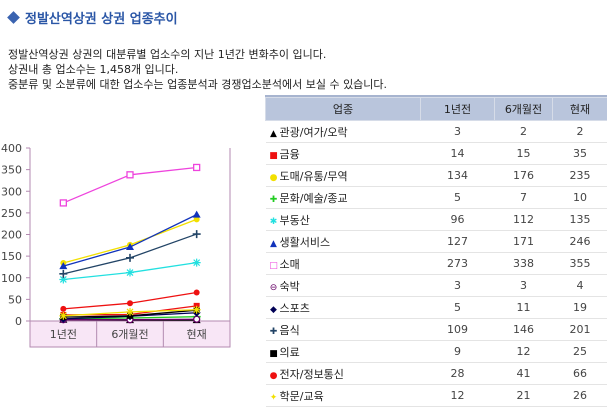 The image size is (607, 411). Describe the element at coordinates (457, 153) in the screenshot. I see `value-cell: 14` at that location.